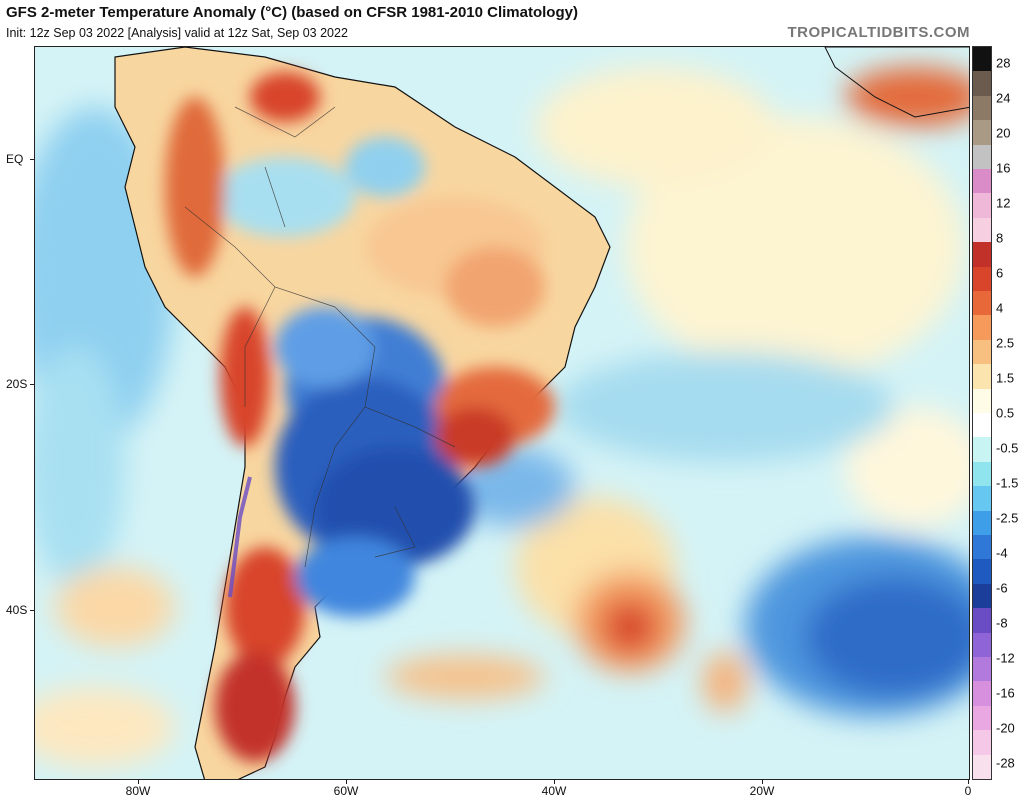  What do you see at coordinates (554, 791) in the screenshot?
I see `lon-label-40w: 40W` at bounding box center [554, 791].